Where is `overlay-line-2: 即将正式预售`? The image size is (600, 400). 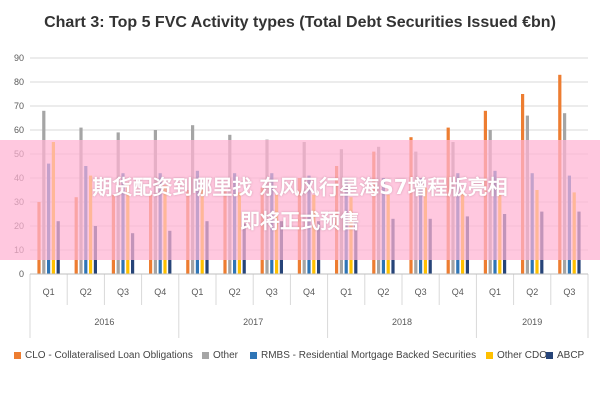
overlay-line-2: 即将正式预售 is located at coordinates (300, 221).